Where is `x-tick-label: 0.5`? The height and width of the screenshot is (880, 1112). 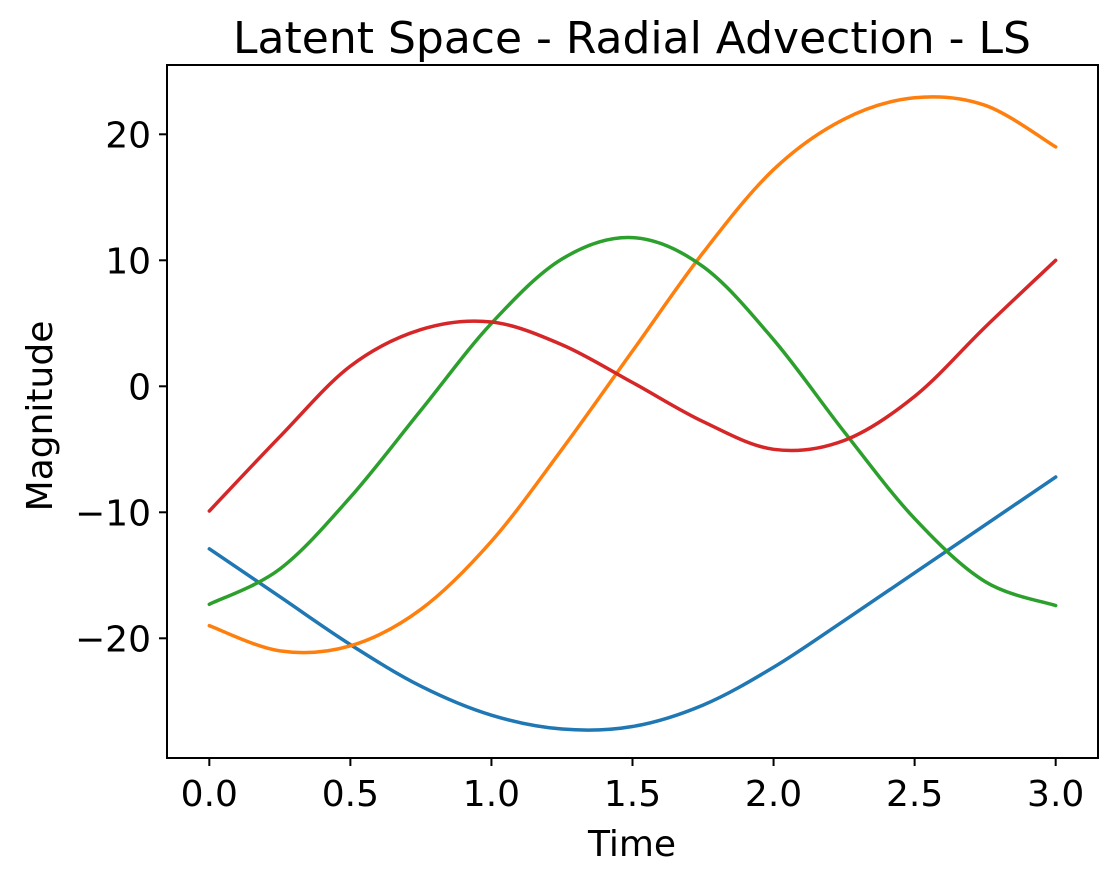 x-tick-label: 0.5 is located at coordinates (350, 794).